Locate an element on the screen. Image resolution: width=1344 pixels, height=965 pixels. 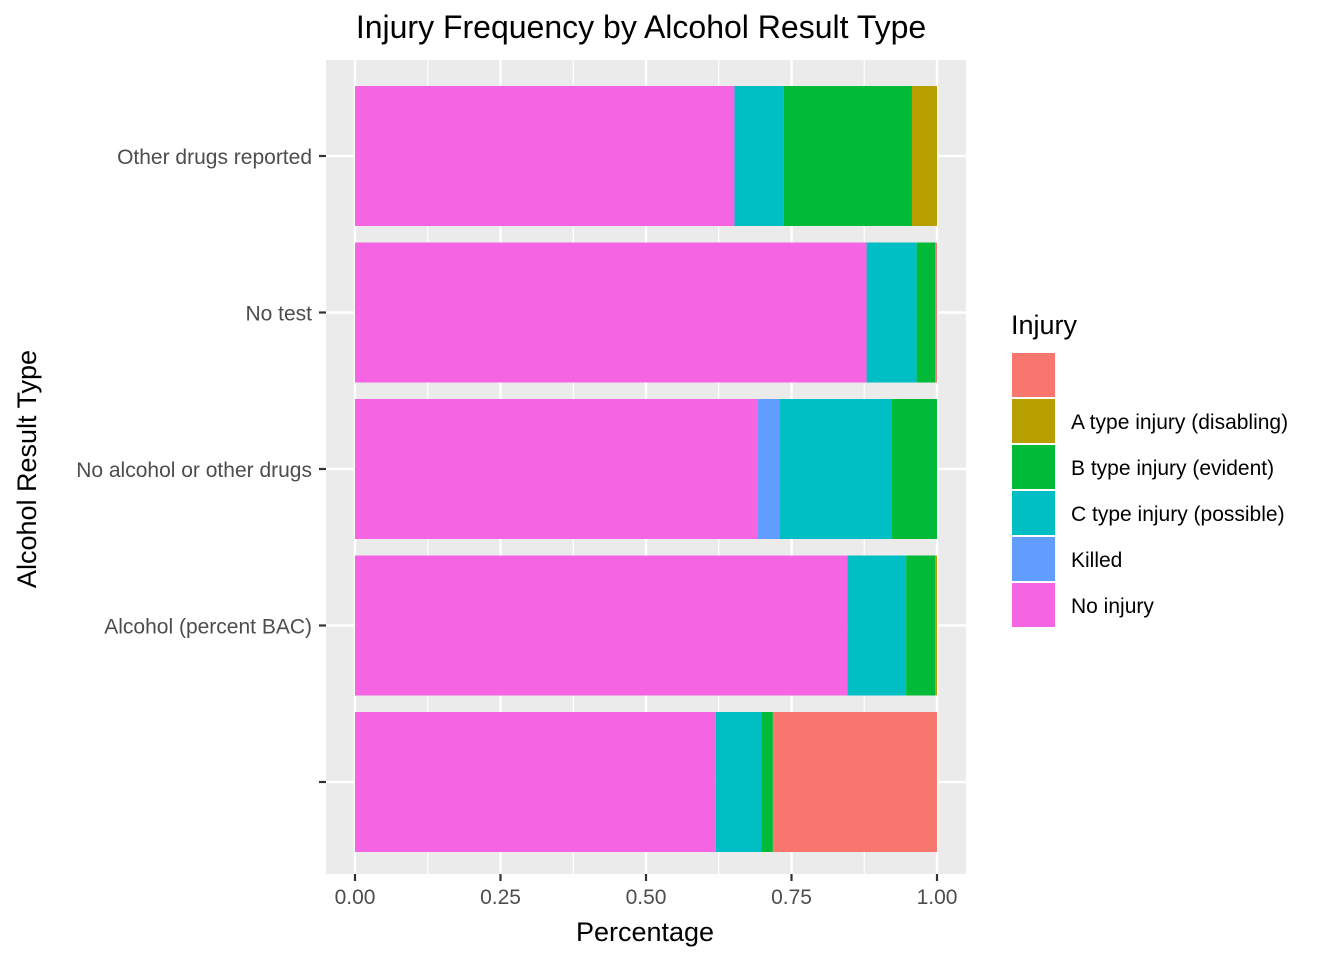
x-tick-label: 0.25 is located at coordinates (500, 897).